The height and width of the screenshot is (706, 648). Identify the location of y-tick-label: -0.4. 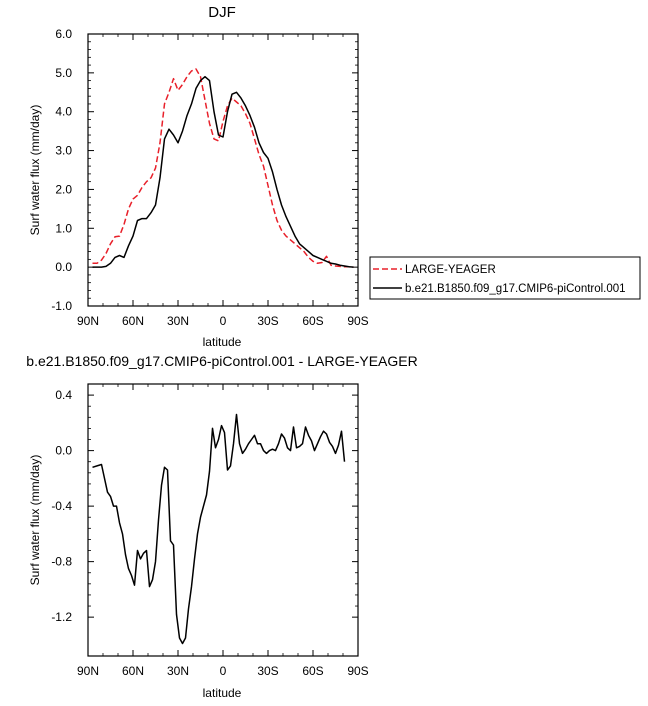
(61, 506).